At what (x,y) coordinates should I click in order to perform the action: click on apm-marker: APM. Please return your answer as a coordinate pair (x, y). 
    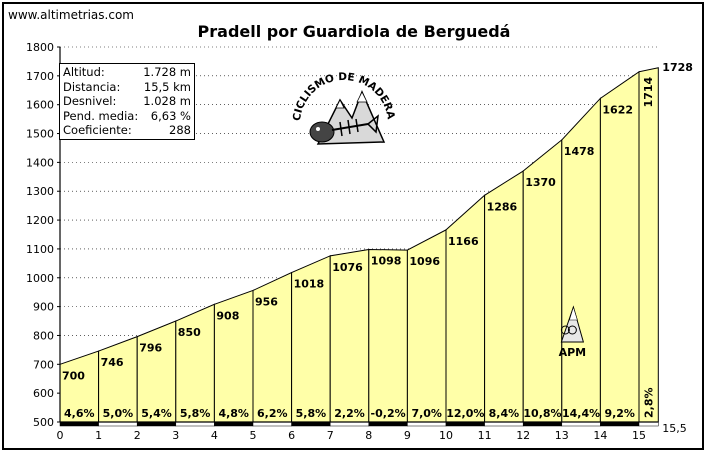
    Looking at the image, I should click on (573, 332).